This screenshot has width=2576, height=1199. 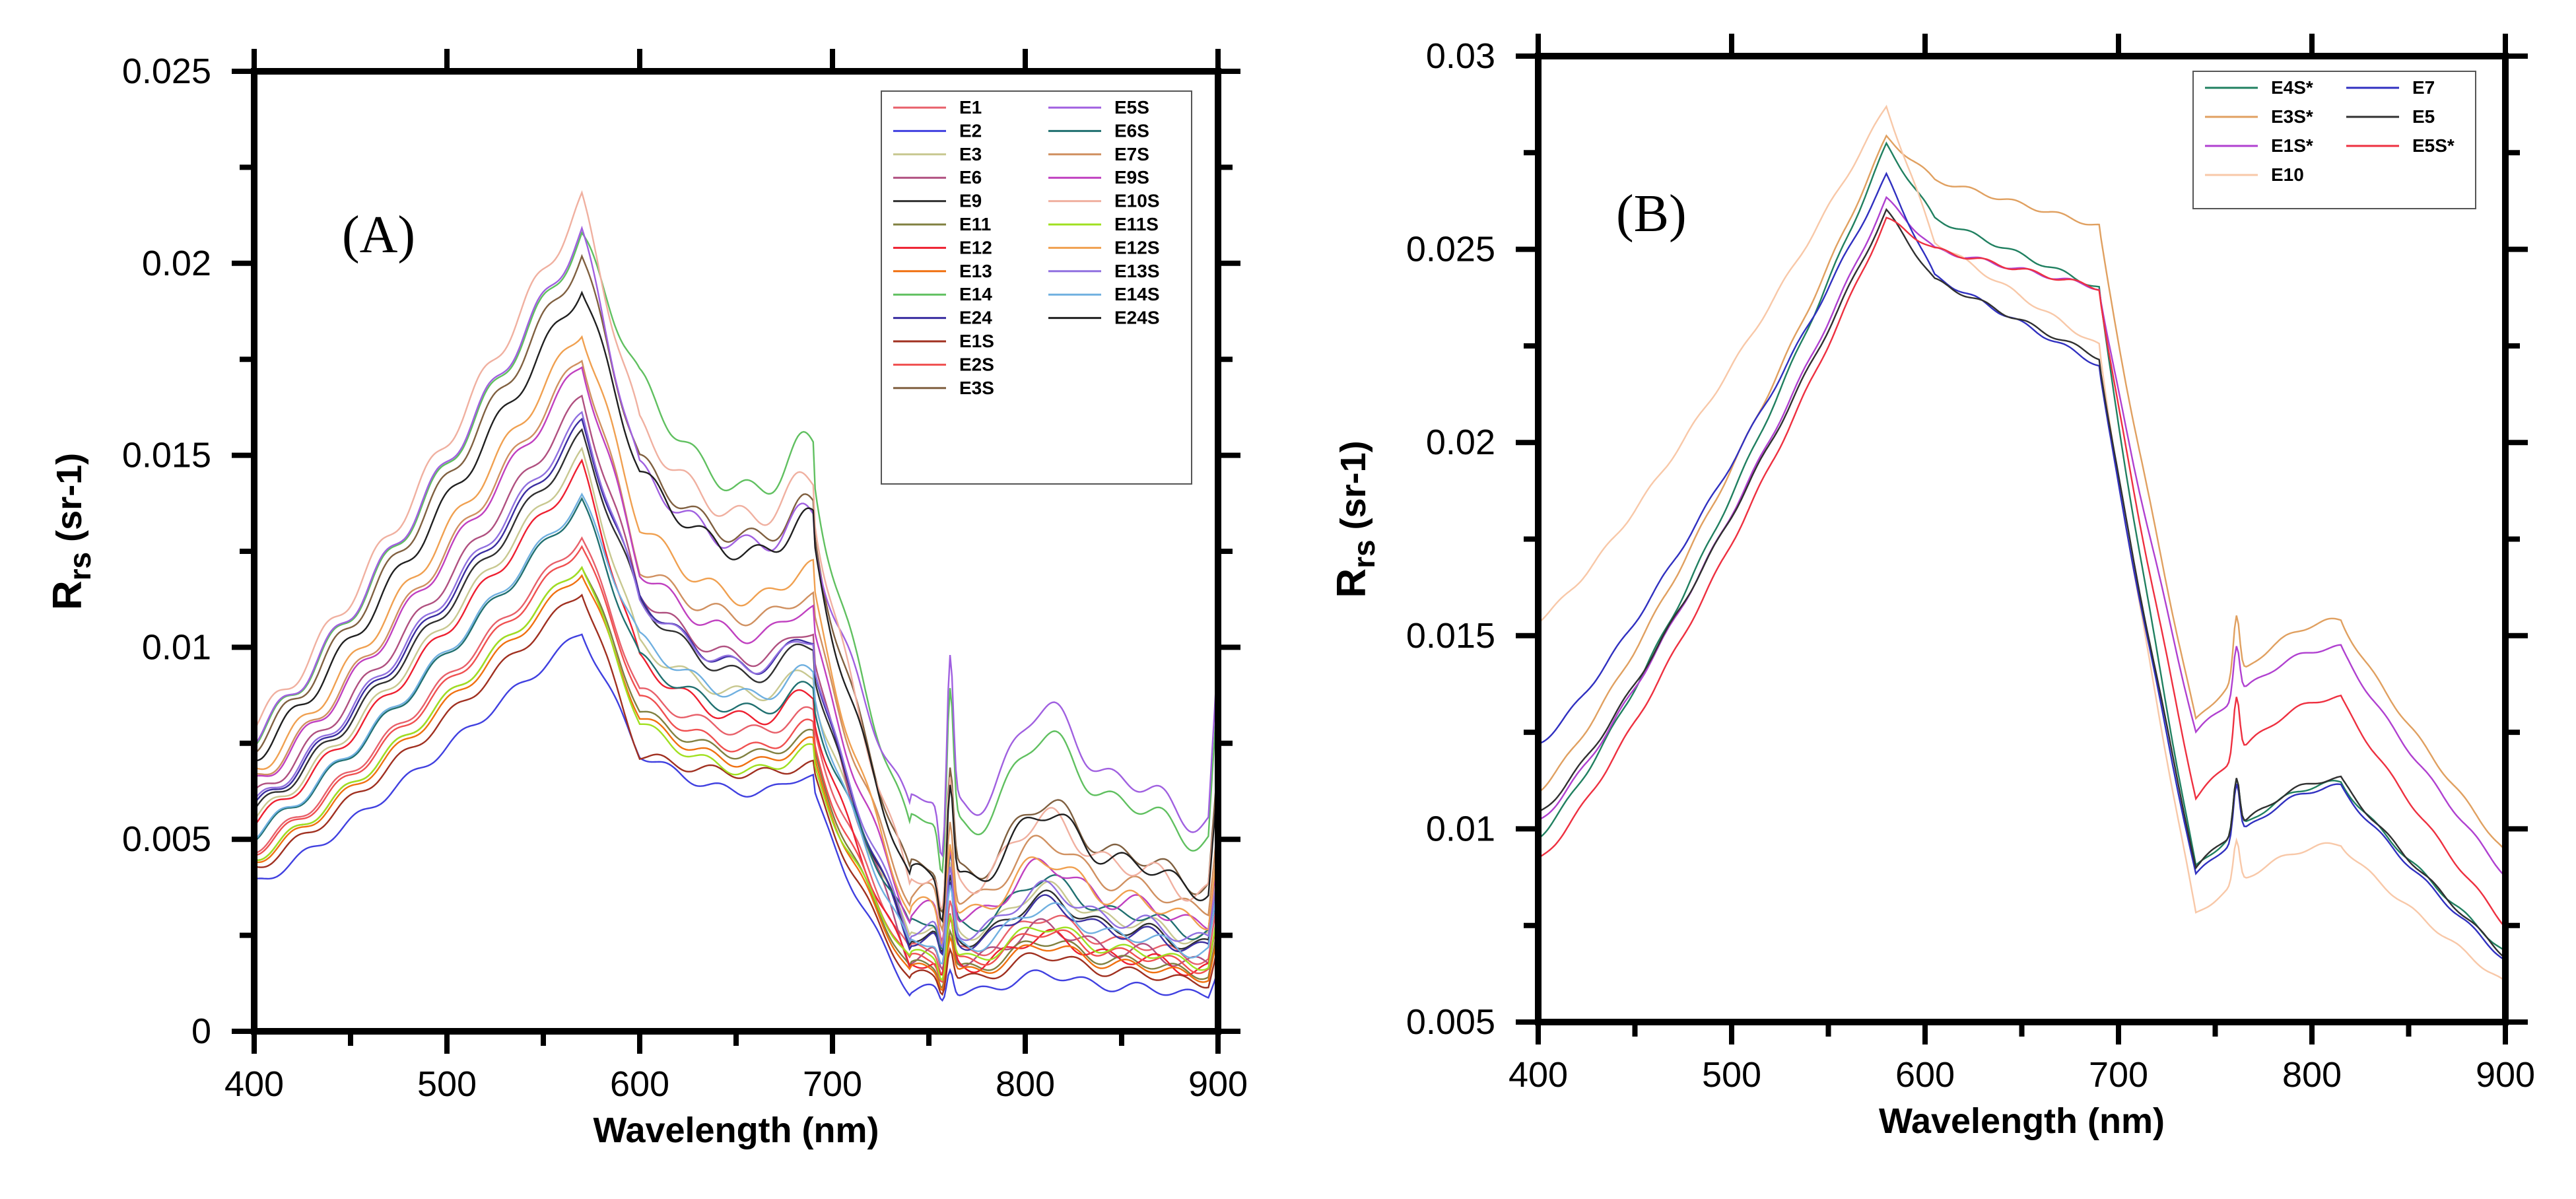 What do you see at coordinates (938, 178) in the screenshot?
I see `legend-item: E6` at bounding box center [938, 178].